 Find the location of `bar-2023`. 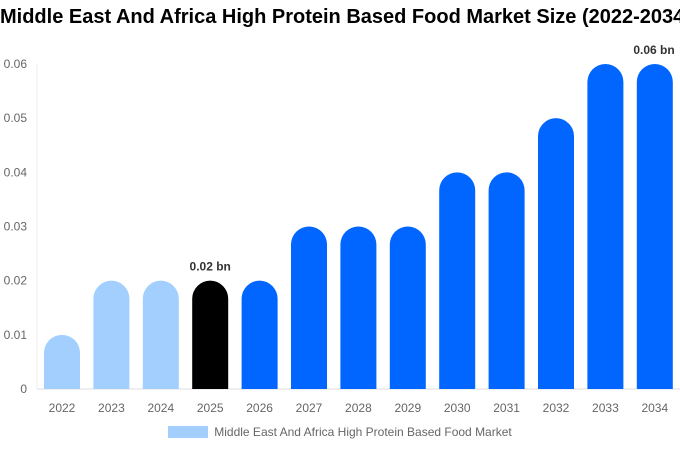

bar-2023 is located at coordinates (111, 334).